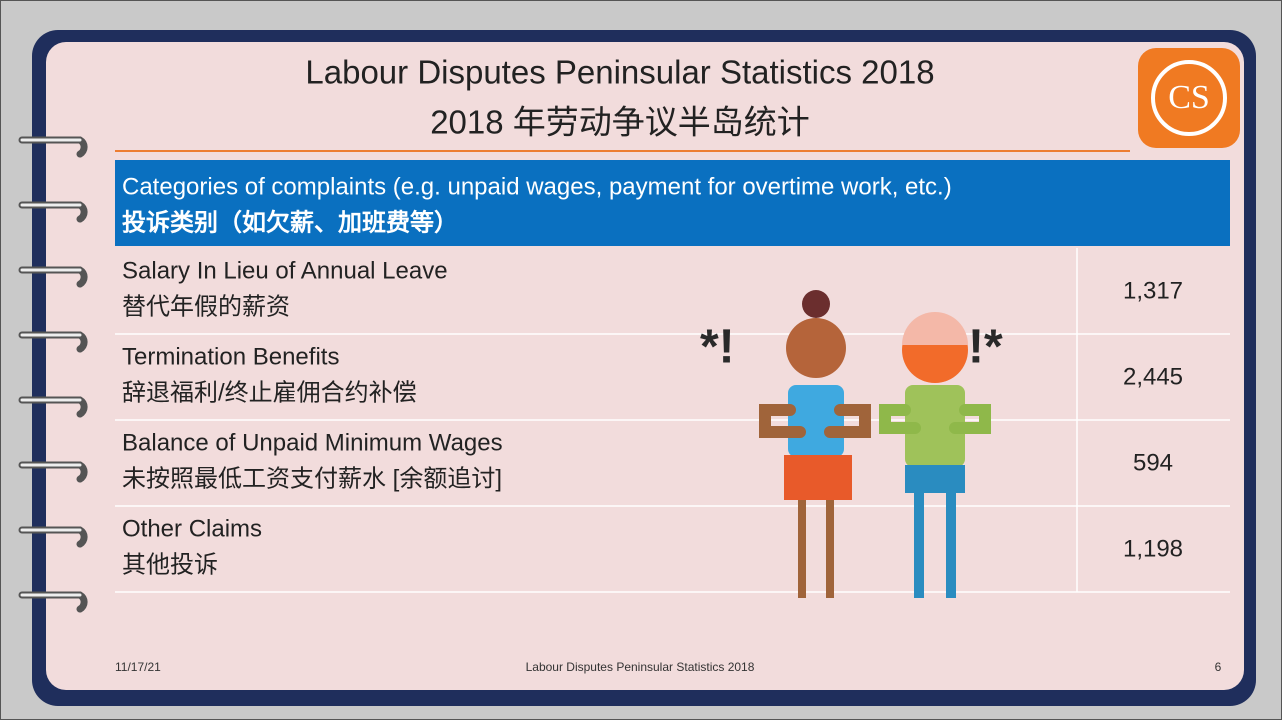 This screenshot has height=725, width=1282. Describe the element at coordinates (285, 270) in the screenshot. I see `row-label-en: Salary In Lieu of Annual Leave` at that location.